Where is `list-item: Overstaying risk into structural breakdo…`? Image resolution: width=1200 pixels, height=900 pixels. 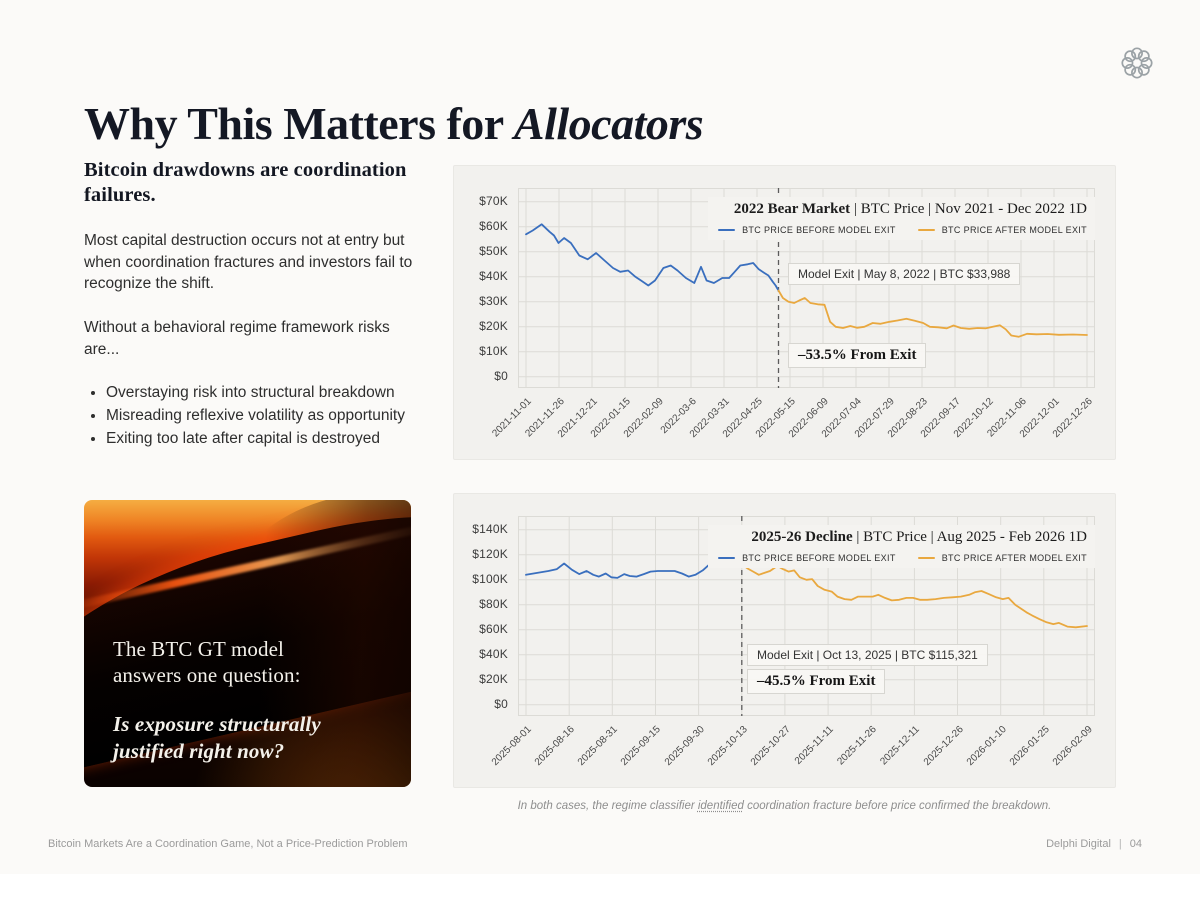 list-item: Overstaying risk into structural breakdo… is located at coordinates (261, 393).